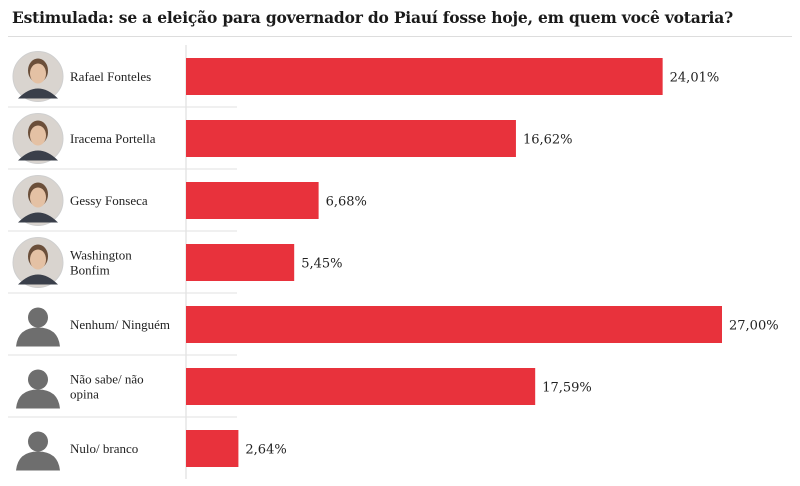 The image size is (800, 486). I want to click on category-label: Gessy Fonseca, so click(109, 200).